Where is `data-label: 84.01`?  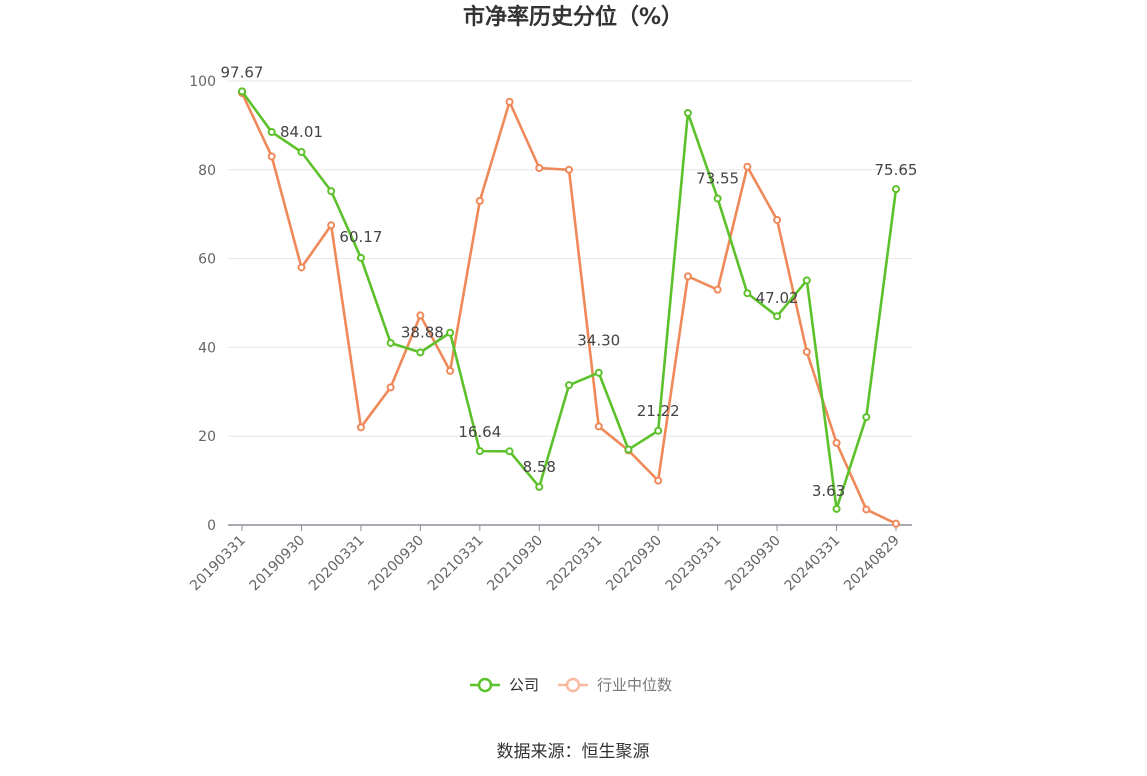
data-label: 84.01 is located at coordinates (301, 132).